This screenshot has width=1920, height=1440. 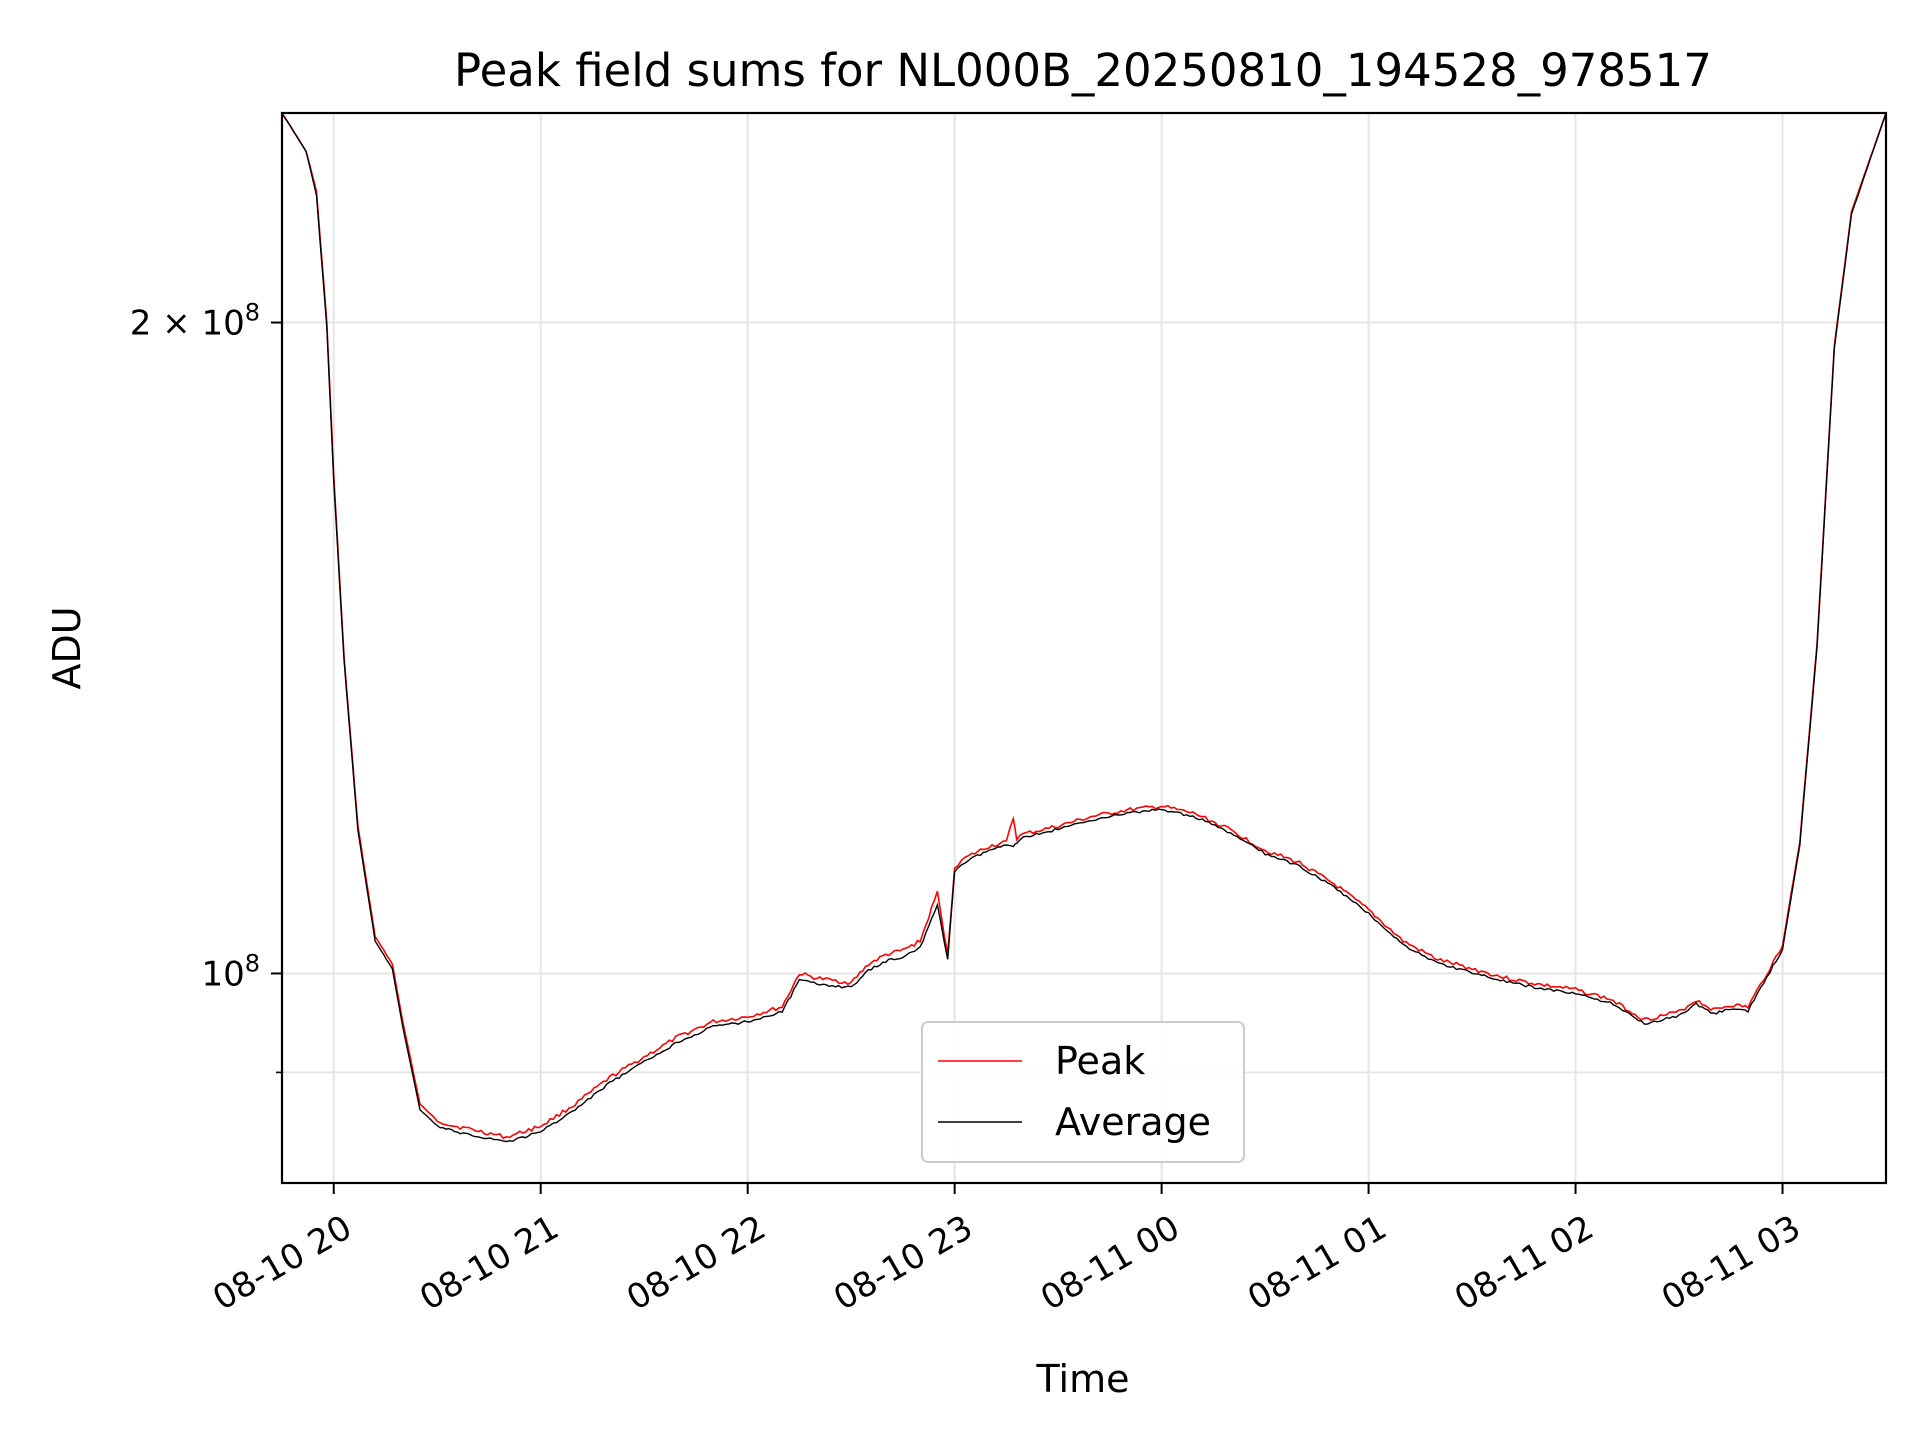 I want to click on legend-label-peak: Peak, so click(x=1100, y=1061).